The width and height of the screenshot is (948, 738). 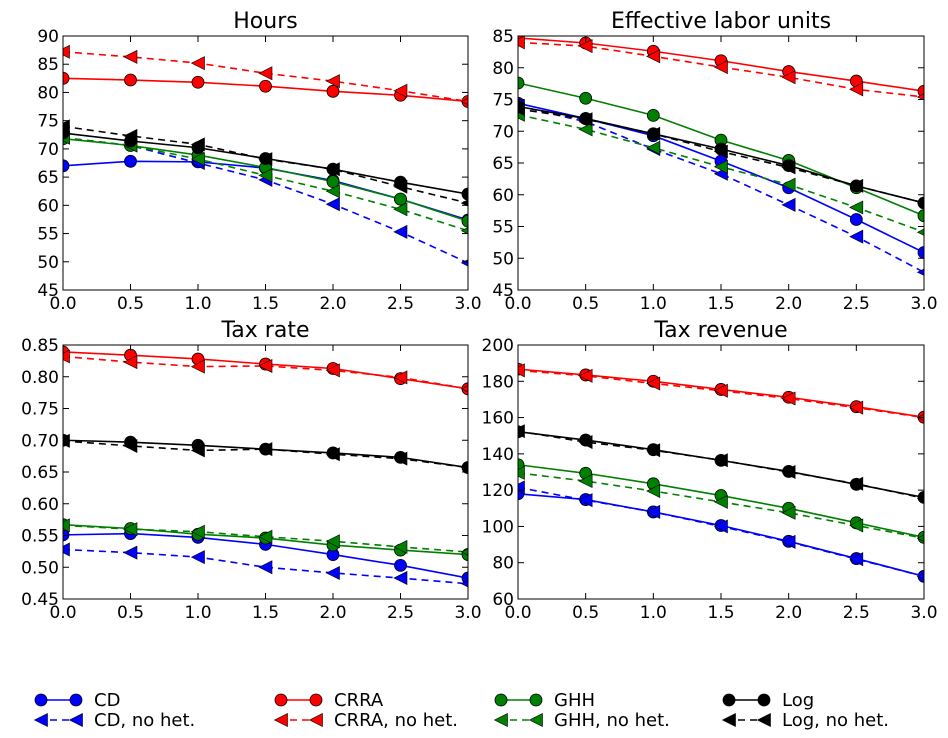 What do you see at coordinates (835, 720) in the screenshot?
I see `legend-label: Log, no het.` at bounding box center [835, 720].